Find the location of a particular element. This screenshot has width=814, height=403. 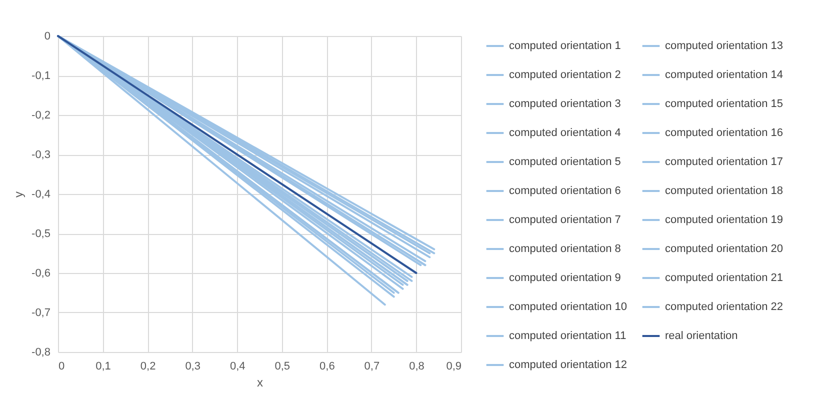

legend-label: computed orientation 5 is located at coordinates (565, 162).